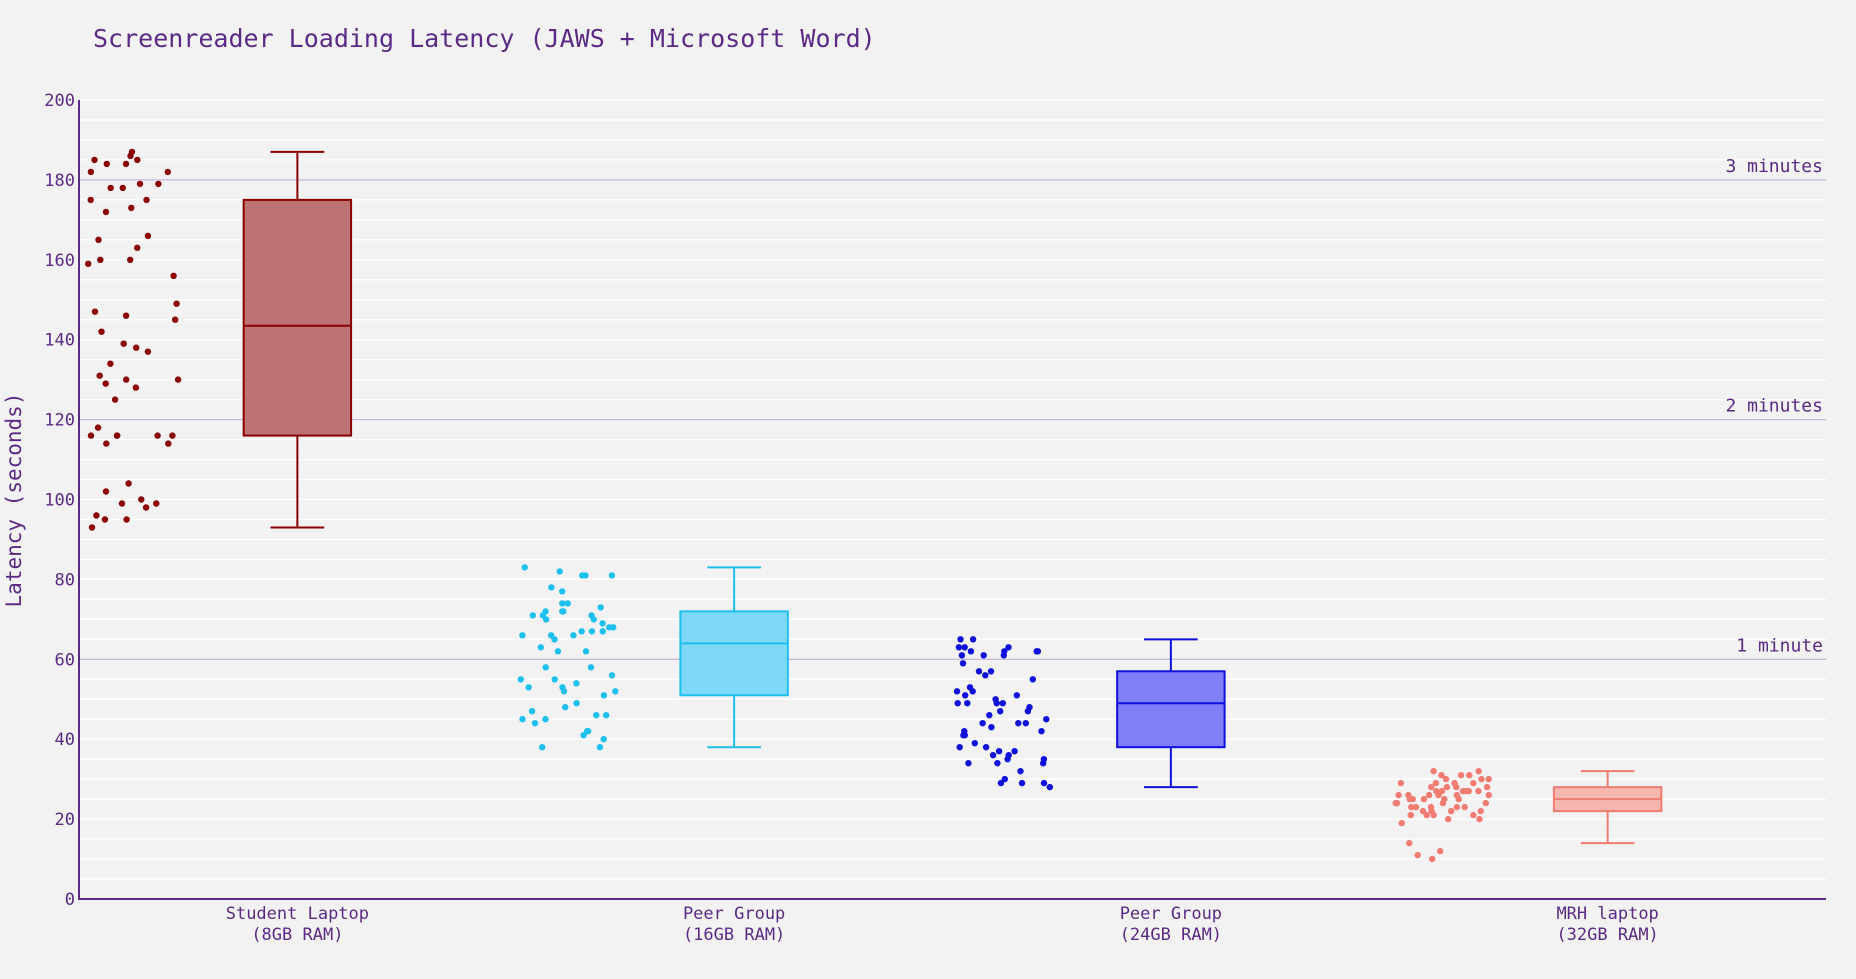  I want to click on y-tick-label: 40, so click(65, 740).